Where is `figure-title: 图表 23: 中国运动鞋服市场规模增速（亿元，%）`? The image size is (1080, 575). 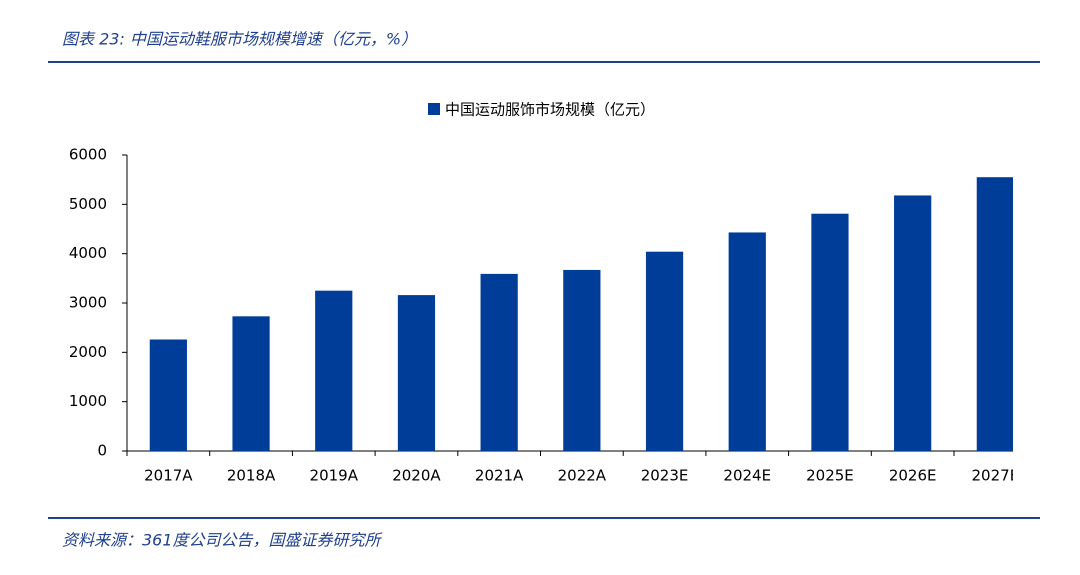
figure-title: 图表 23: 中国运动鞋服市场规模增速（亿元，%） is located at coordinates (239, 39).